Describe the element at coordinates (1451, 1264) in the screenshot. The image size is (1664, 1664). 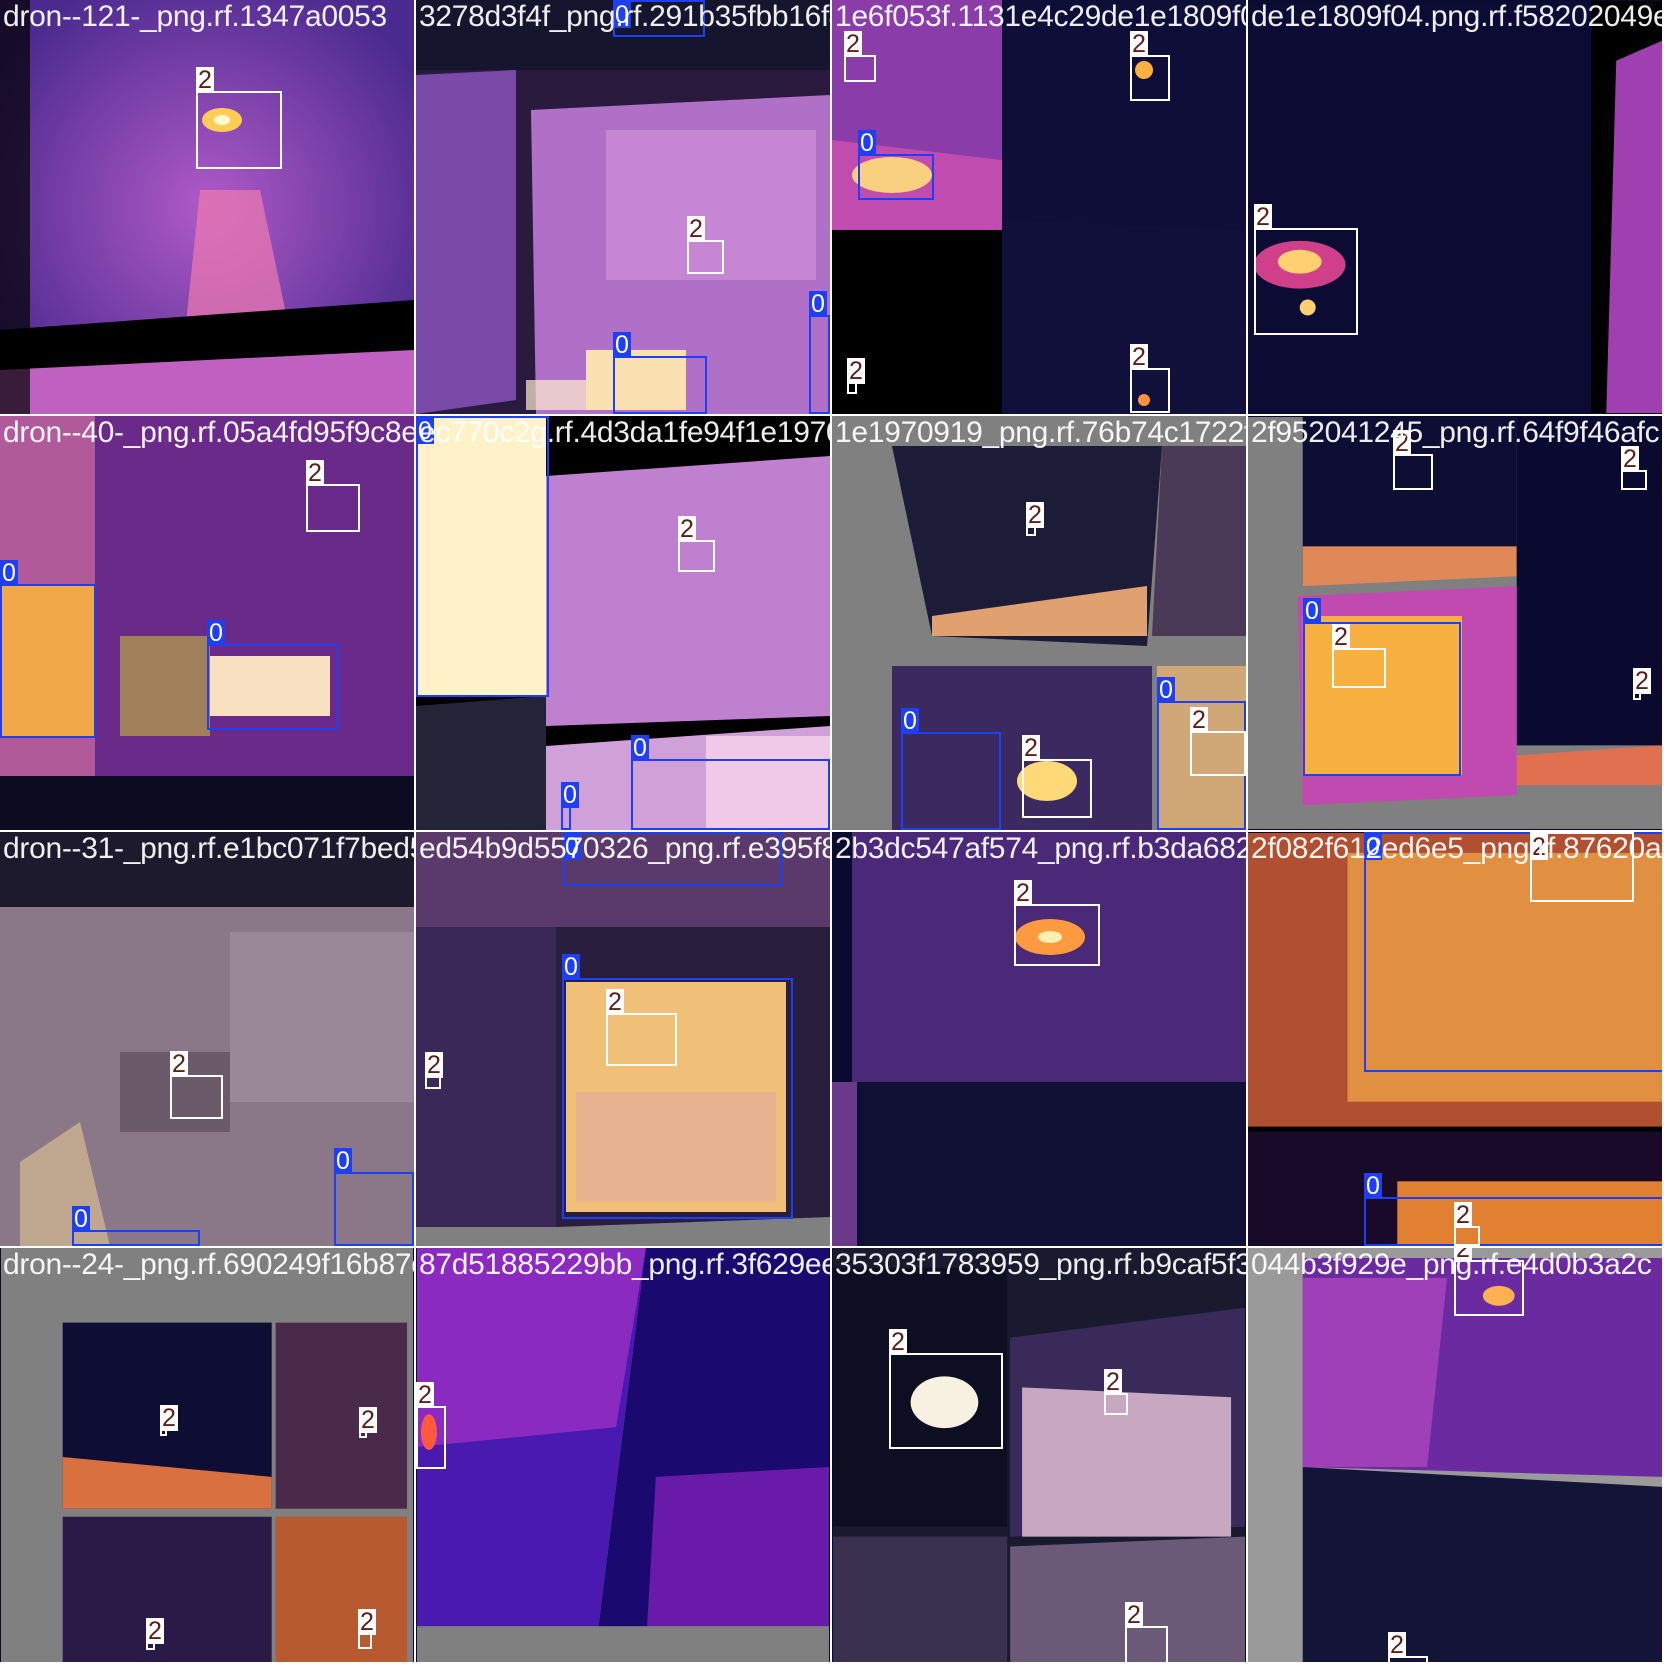
I see `filename-label: 044b3f929e_png.rf.e4d0b3a2c` at that location.